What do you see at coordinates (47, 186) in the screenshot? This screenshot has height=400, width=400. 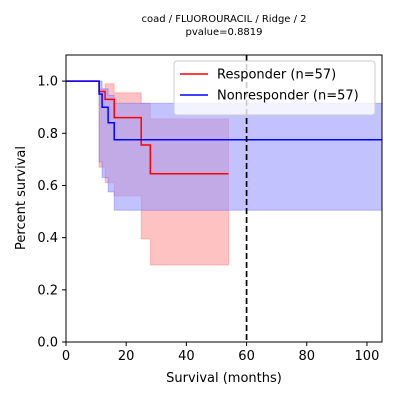 I see `y-tick-label: 0.6` at bounding box center [47, 186].